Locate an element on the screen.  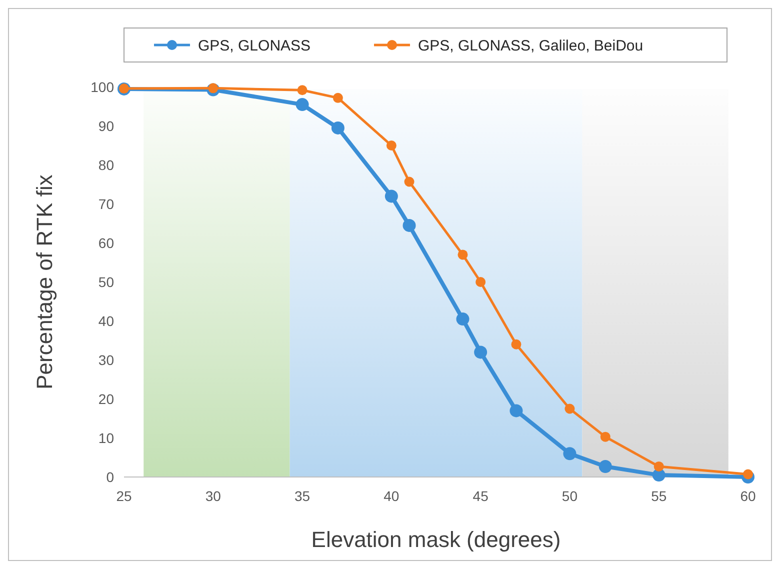
y-tick-label: 80 is located at coordinates (106, 164).